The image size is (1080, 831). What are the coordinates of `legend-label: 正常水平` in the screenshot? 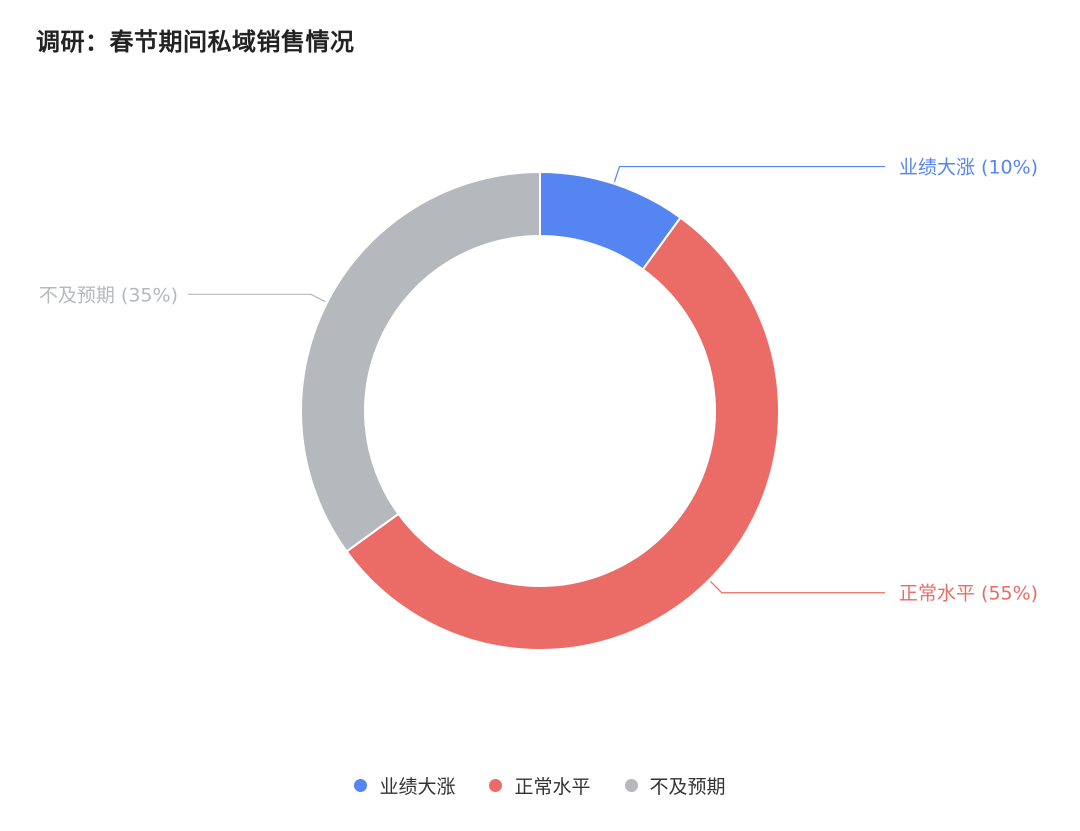 It's located at (552, 787).